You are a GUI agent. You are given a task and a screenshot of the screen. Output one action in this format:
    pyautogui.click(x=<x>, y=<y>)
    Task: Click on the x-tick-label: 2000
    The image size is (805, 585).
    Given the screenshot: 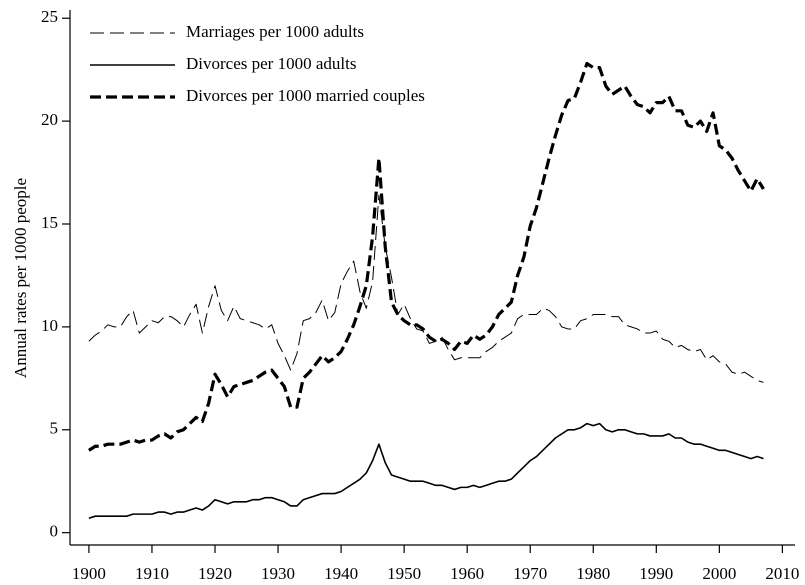 What is the action you would take?
    pyautogui.click(x=719, y=573)
    